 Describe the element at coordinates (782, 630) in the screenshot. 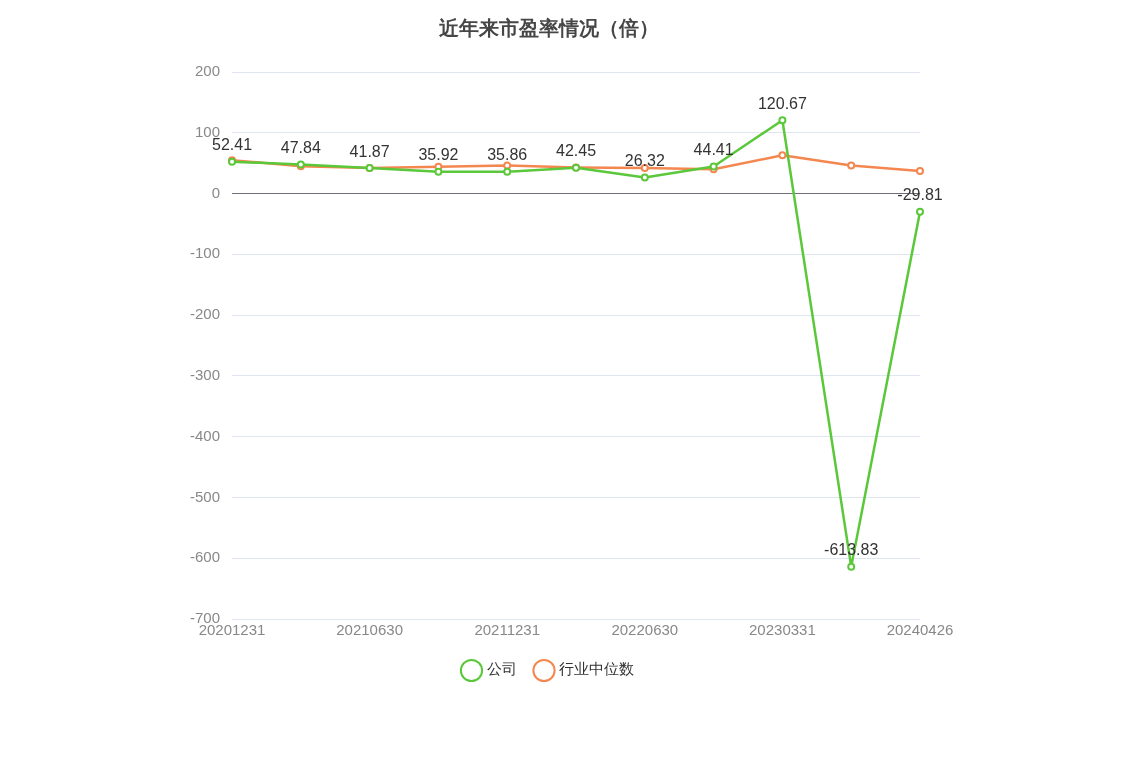

I see `x-tick-label: 20230331` at that location.